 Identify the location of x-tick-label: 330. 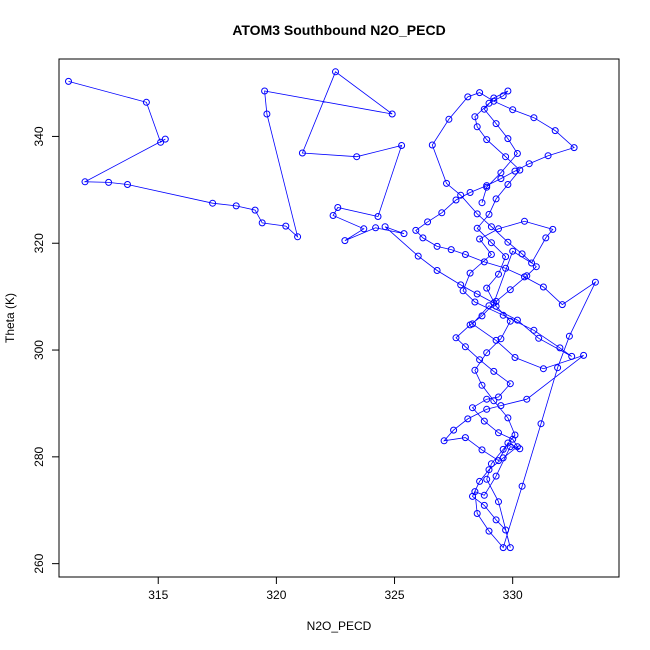
(513, 595).